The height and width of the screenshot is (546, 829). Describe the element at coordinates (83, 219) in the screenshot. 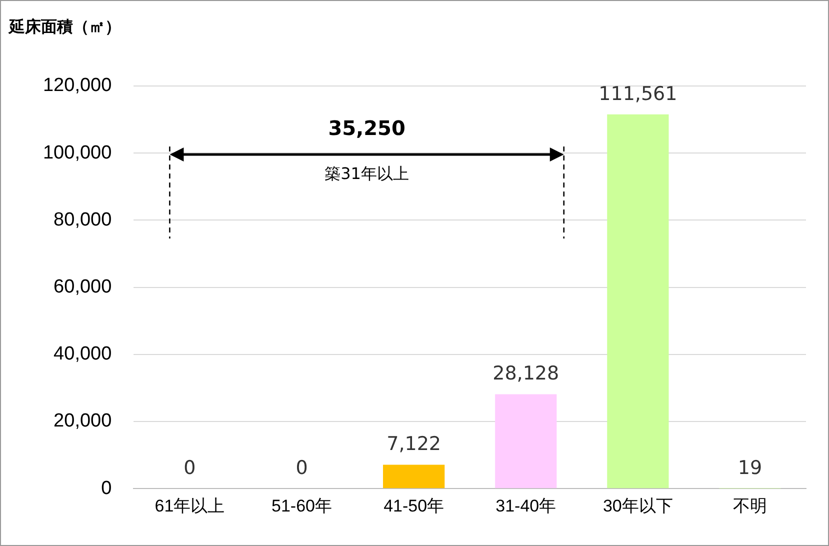

I see `y-tick-label: 80,000` at that location.